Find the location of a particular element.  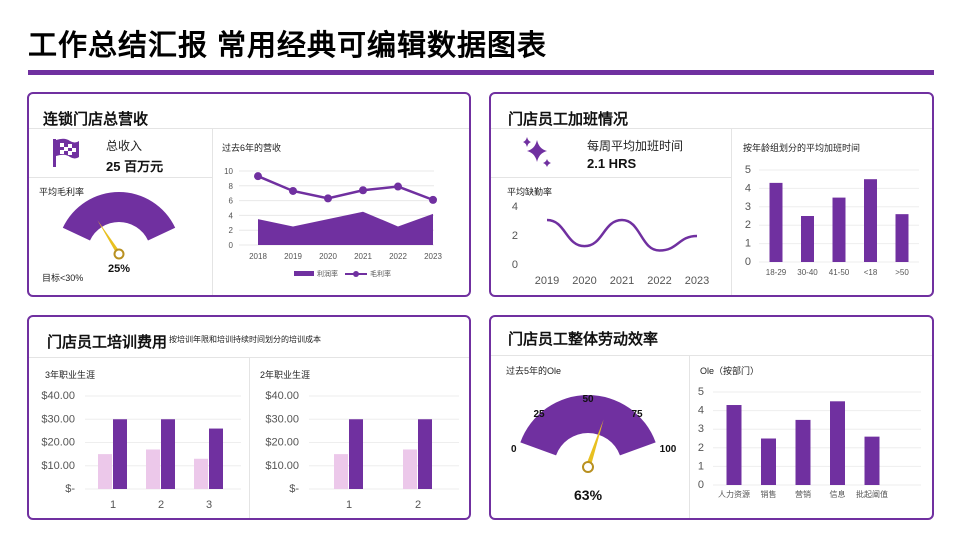

series-line-gross is located at coordinates (345, 188).